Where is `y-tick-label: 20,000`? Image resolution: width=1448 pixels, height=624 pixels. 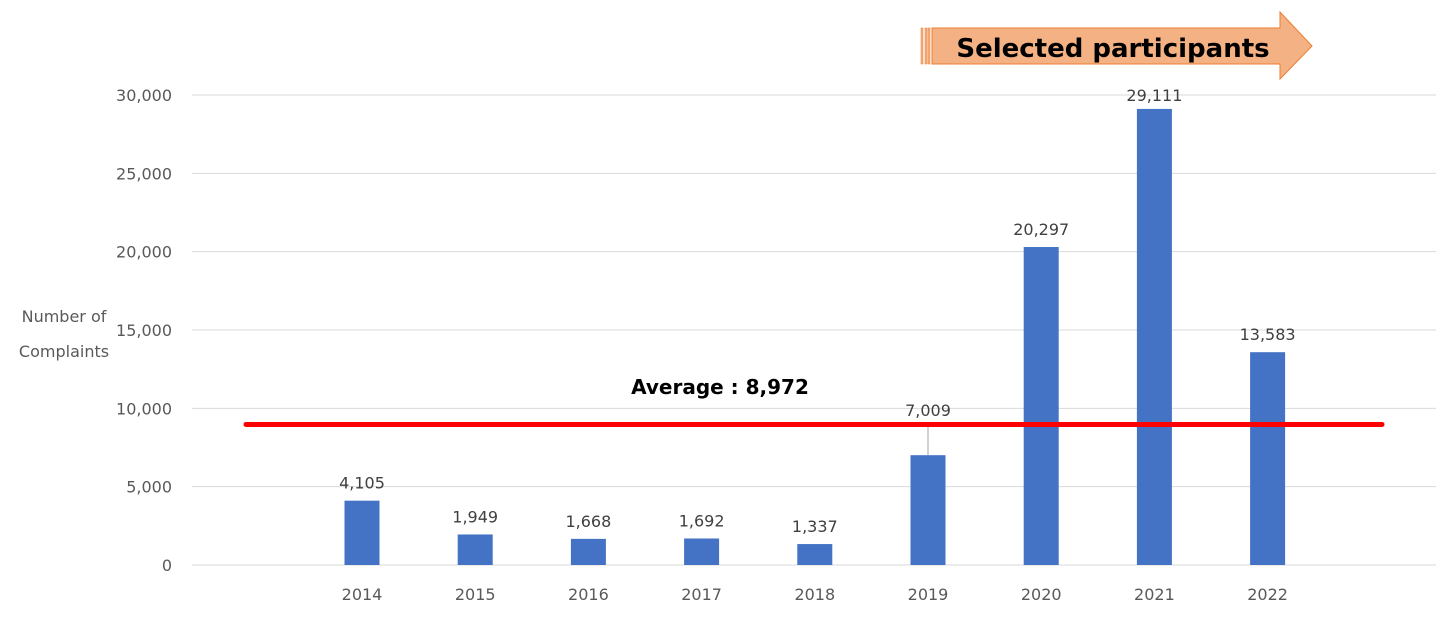
y-tick-label: 20,000 is located at coordinates (144, 252).